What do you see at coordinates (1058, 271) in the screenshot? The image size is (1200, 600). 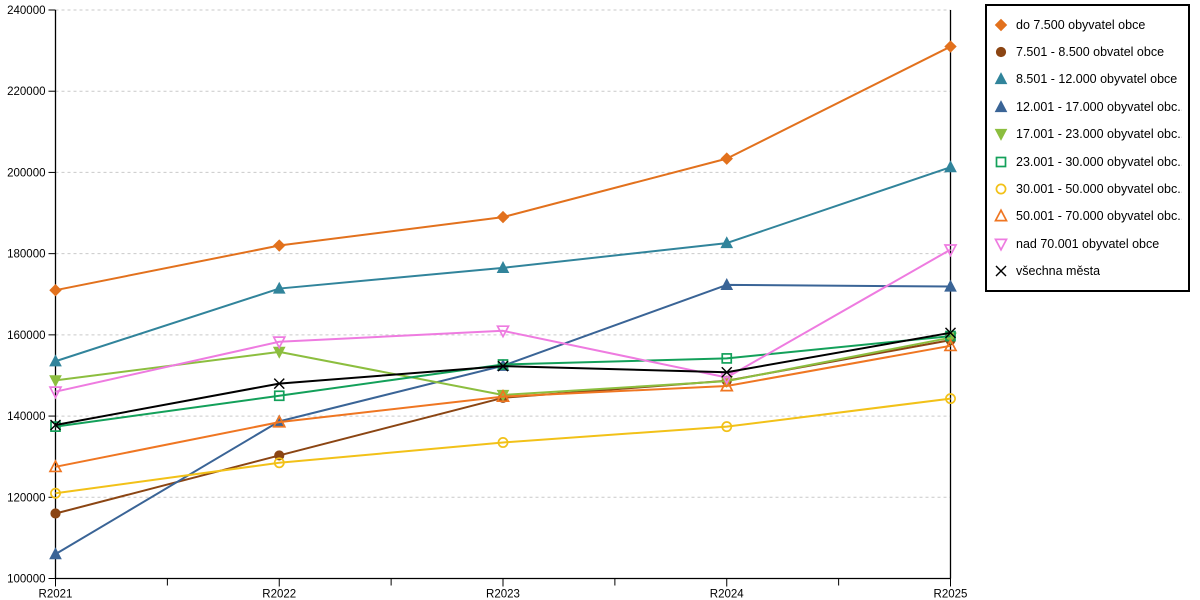 I see `legend-label: všechna města` at bounding box center [1058, 271].